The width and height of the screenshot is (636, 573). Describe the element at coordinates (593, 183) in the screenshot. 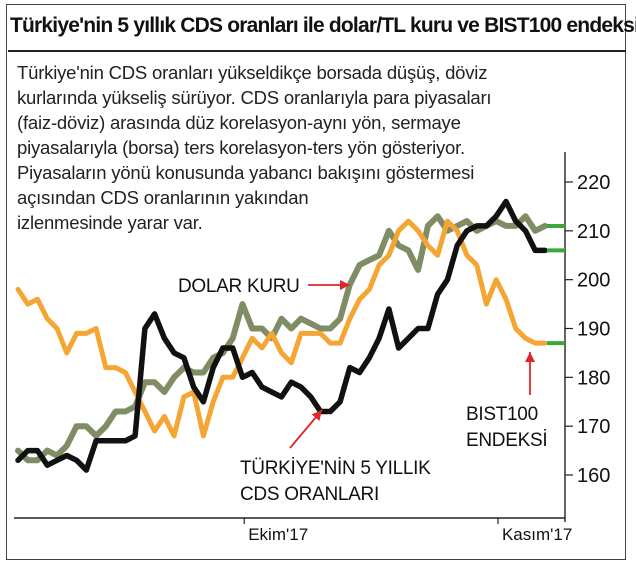

I see `y-tick-label: 220` at that location.